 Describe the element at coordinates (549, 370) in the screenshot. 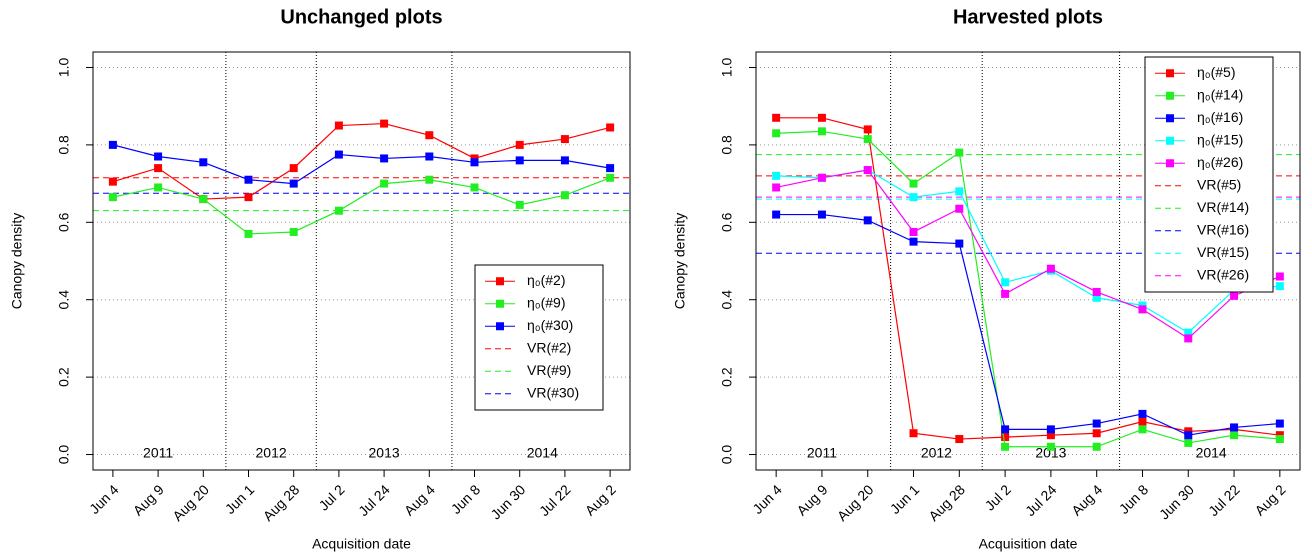

I see `legend-label: VR(#9)` at that location.